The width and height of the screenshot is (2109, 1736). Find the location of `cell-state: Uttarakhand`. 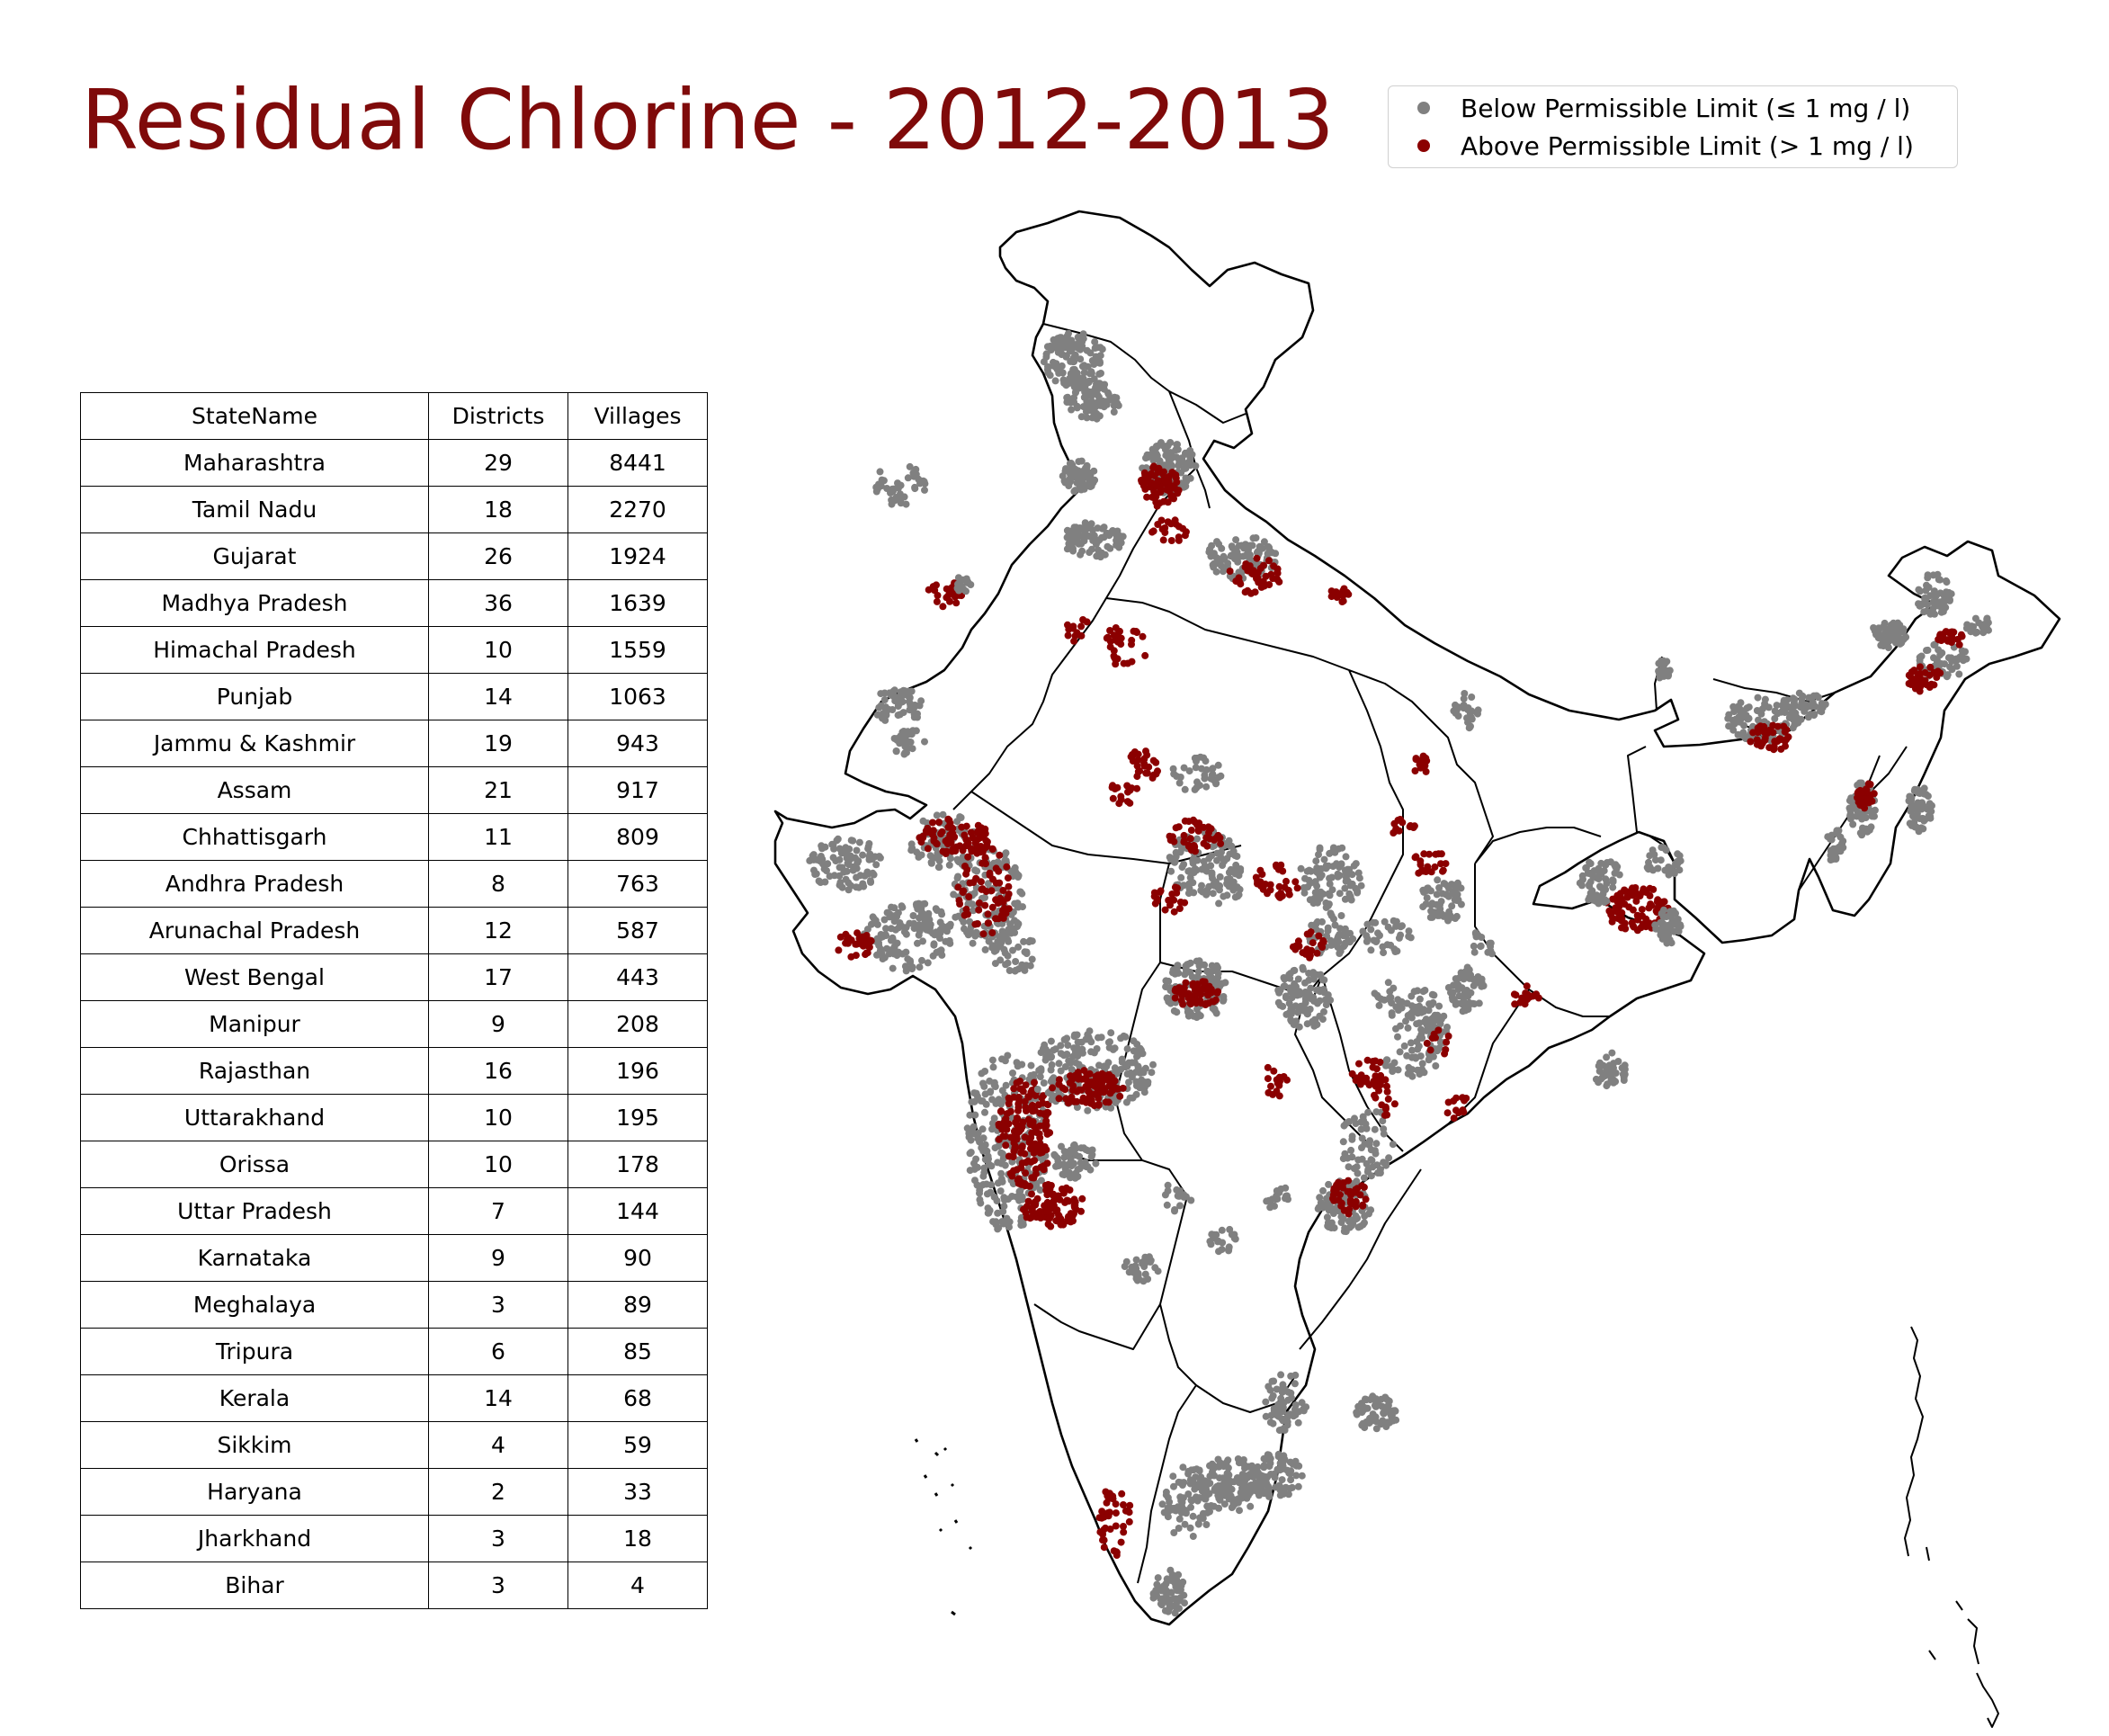

cell-state: Uttarakhand is located at coordinates (255, 1117).